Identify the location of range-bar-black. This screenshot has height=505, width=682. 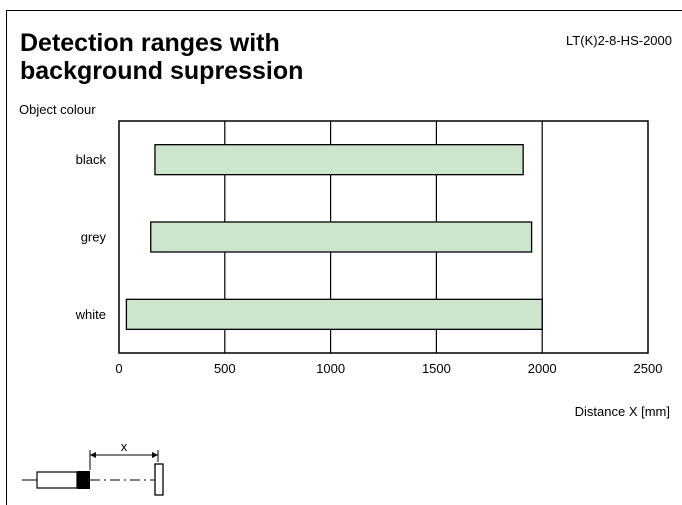
(339, 160).